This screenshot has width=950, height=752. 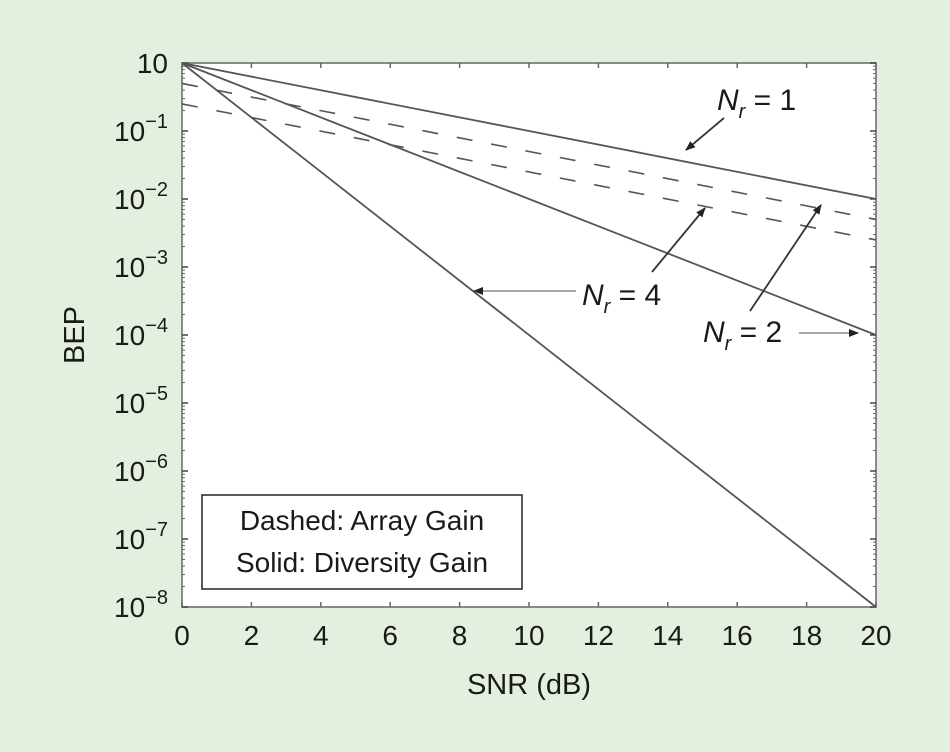 I want to click on svg-text: Nr = 1, so click(x=756, y=103).